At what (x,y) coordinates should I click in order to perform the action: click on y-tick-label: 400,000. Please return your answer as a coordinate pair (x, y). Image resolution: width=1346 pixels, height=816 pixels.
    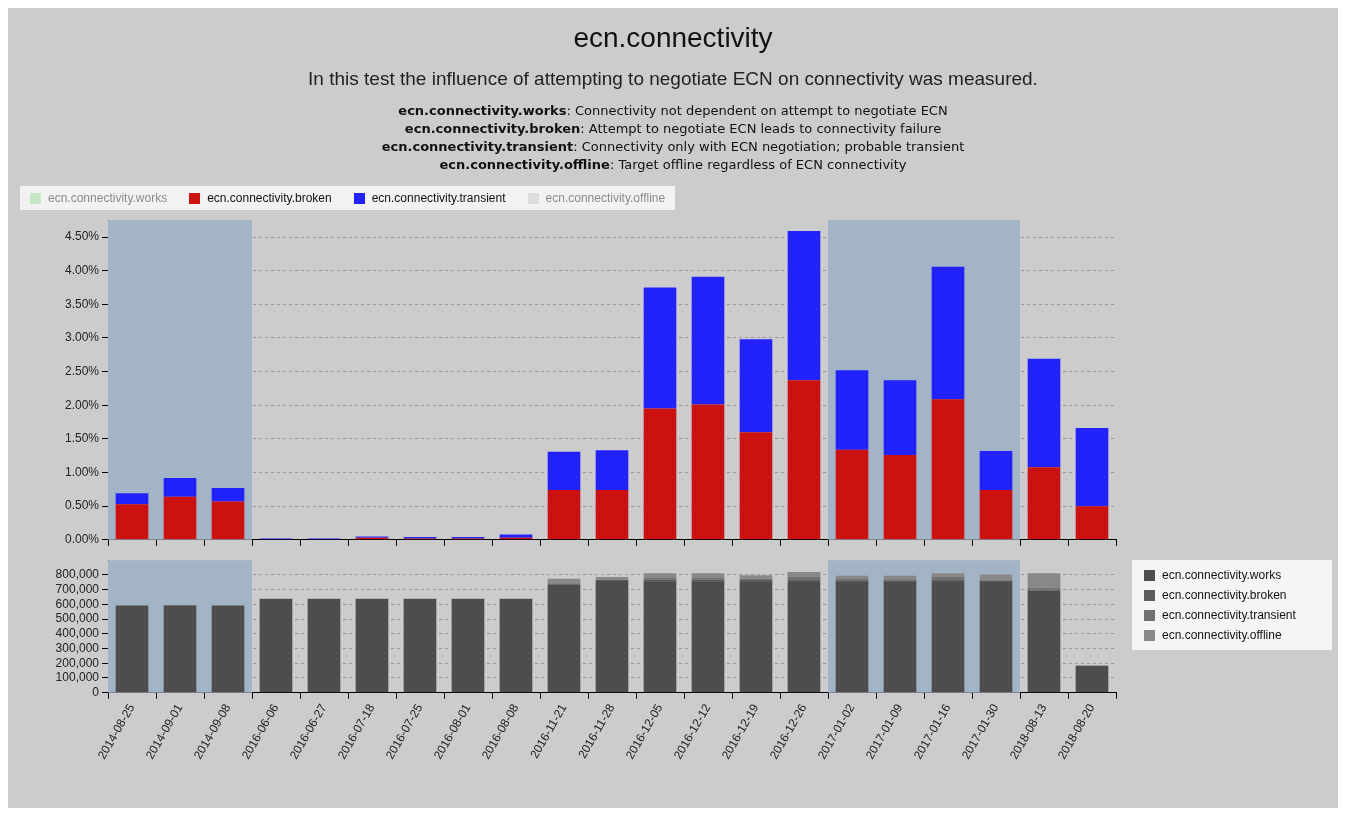
    Looking at the image, I should click on (77, 633).